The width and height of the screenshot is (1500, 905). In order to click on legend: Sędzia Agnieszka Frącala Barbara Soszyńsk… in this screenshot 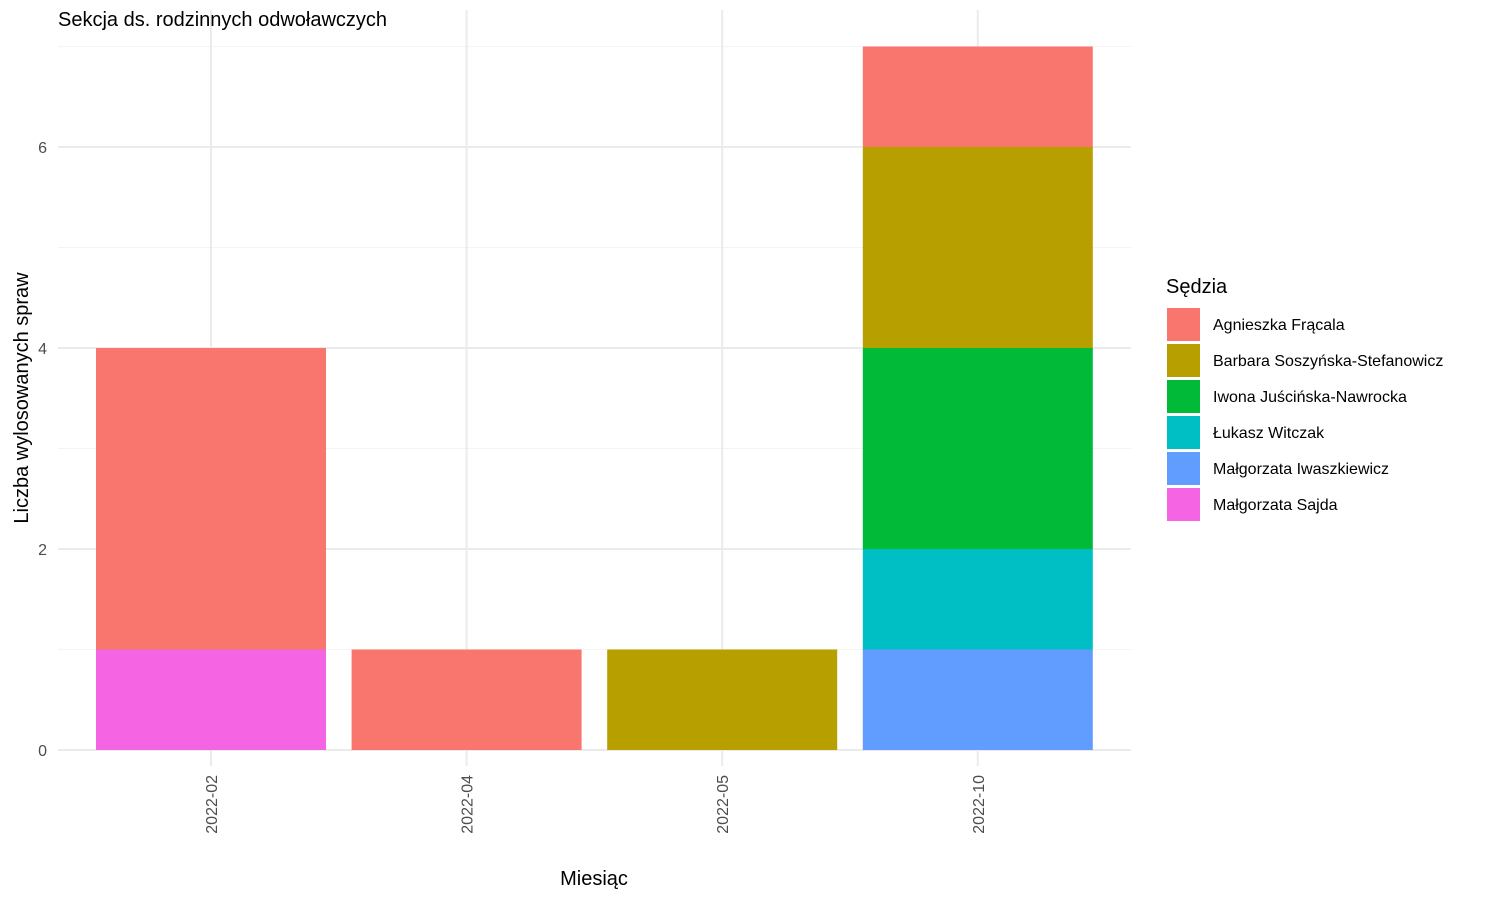, I will do `click(1304, 398)`.